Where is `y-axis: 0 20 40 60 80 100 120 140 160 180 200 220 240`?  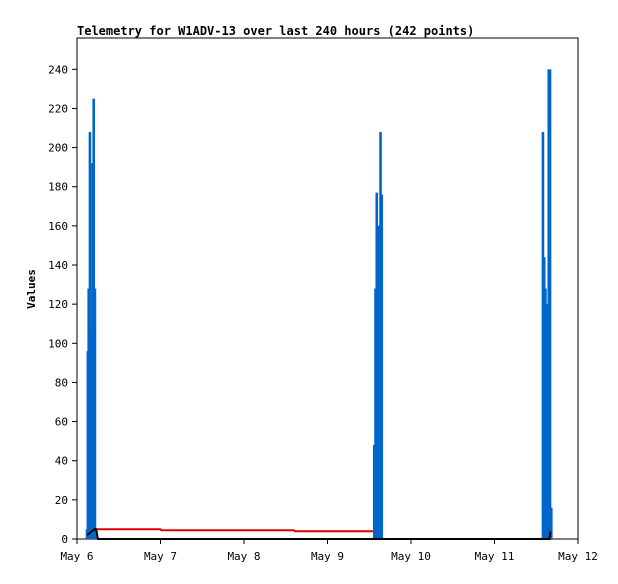 y-axis: 0 20 40 60 80 100 120 140 160 180 200 220 240 is located at coordinates (62, 304).